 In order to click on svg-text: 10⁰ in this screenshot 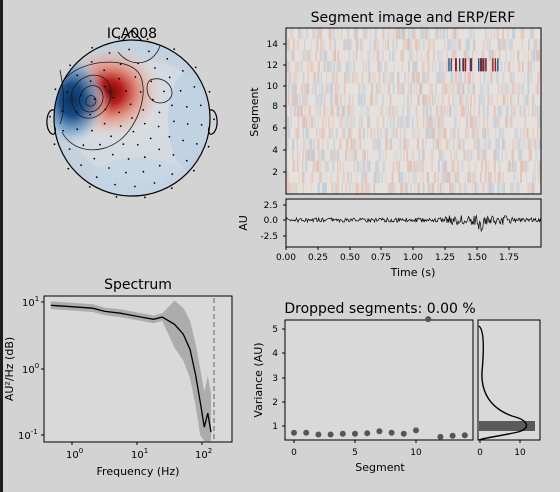, I will do `click(30, 369)`.